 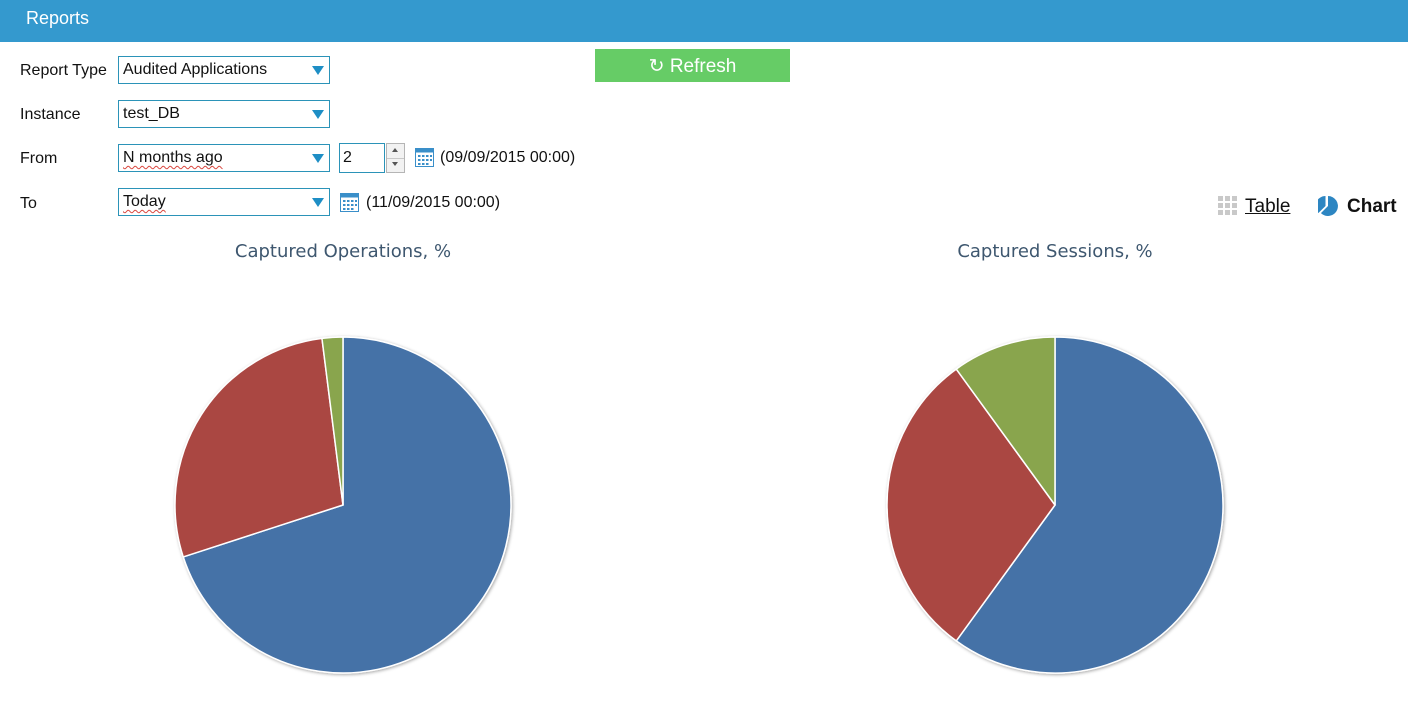 What do you see at coordinates (433, 202) in the screenshot?
I see `to-date: (11/09/2015 00:00)` at bounding box center [433, 202].